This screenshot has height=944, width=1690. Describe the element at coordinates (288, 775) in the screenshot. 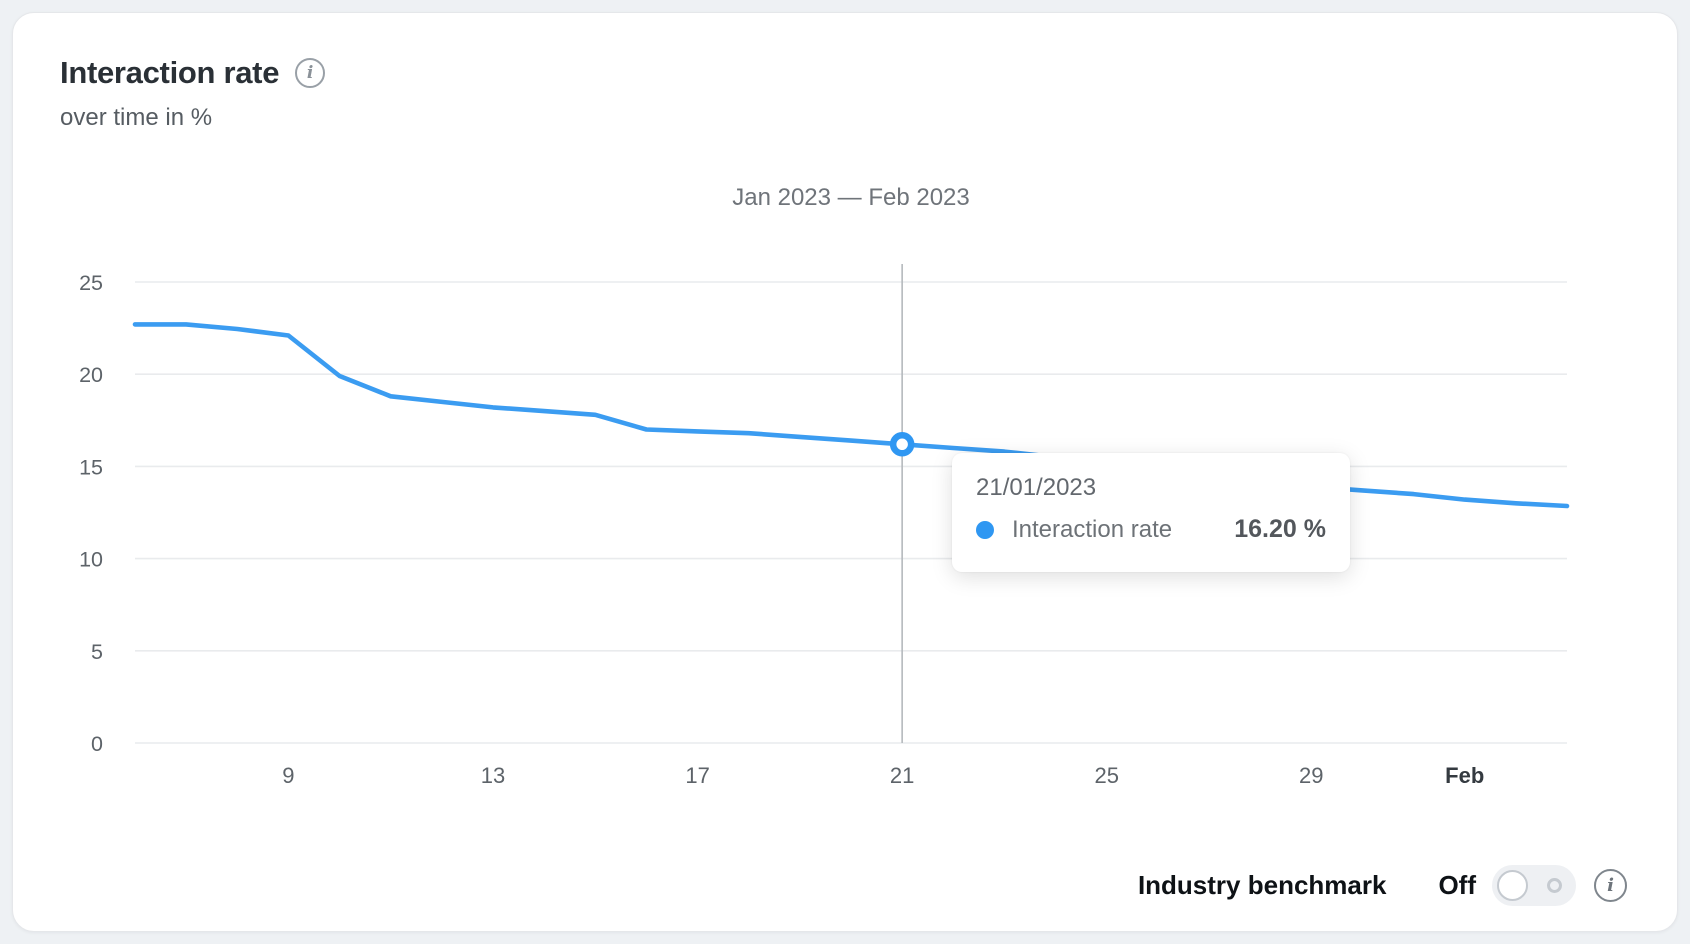

I see `x-tick-label-9: 9` at that location.